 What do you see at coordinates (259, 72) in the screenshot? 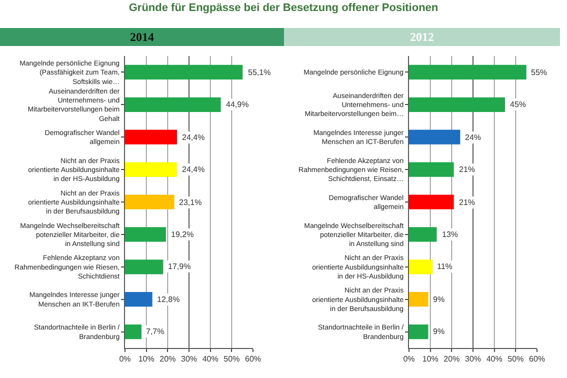
I see `data-label: 55,1%` at bounding box center [259, 72].